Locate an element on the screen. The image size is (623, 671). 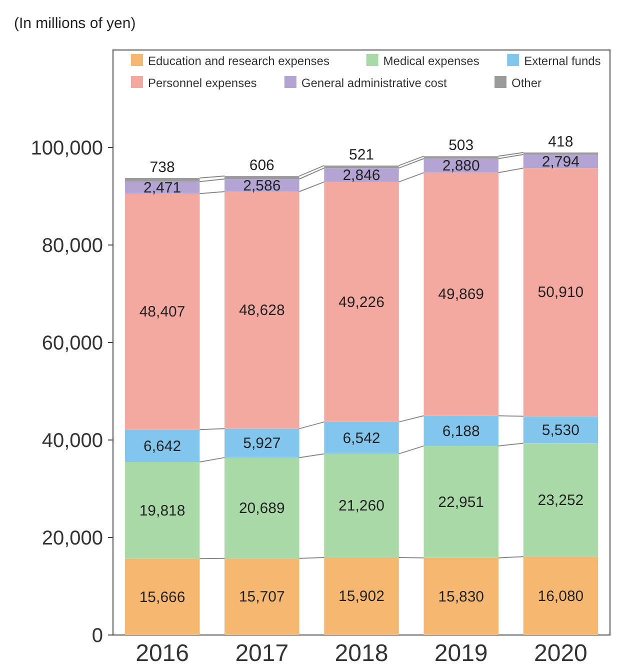
y-tick-label: 60,000 is located at coordinates (72, 343).